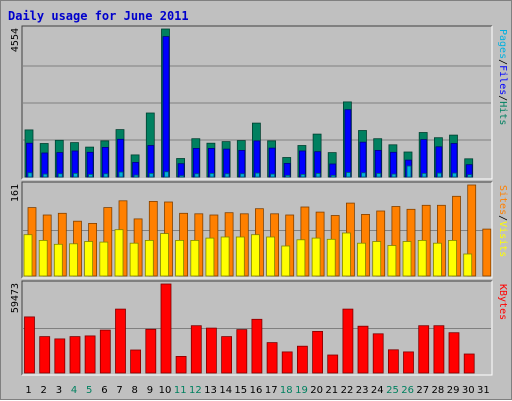  What do you see at coordinates (502, 44) in the screenshot?
I see `legend-part: Pages` at bounding box center [502, 44].